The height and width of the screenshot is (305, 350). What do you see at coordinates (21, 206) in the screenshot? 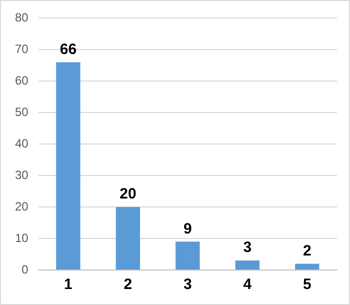
I see `y-tick-label: 20` at bounding box center [21, 206].